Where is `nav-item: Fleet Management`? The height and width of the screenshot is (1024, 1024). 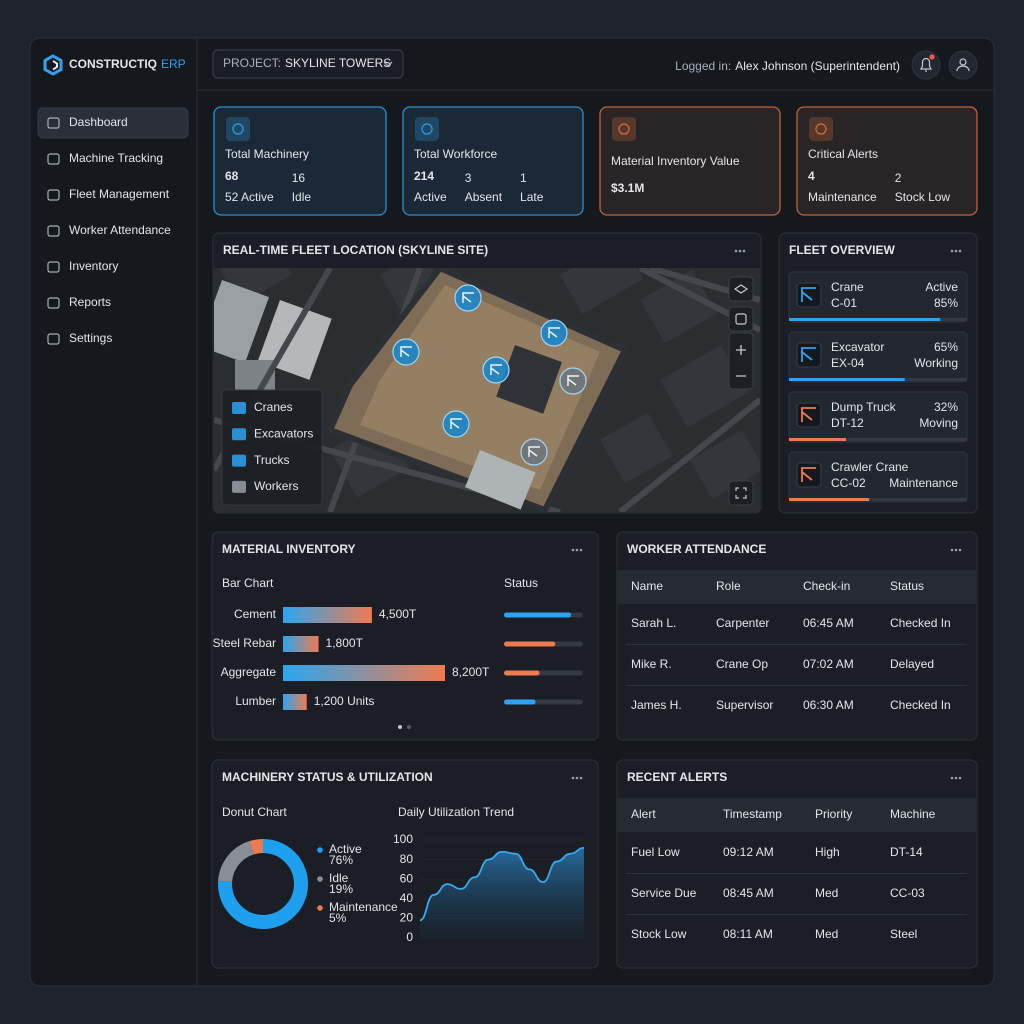
nav-item: Fleet Management is located at coordinates (108, 194).